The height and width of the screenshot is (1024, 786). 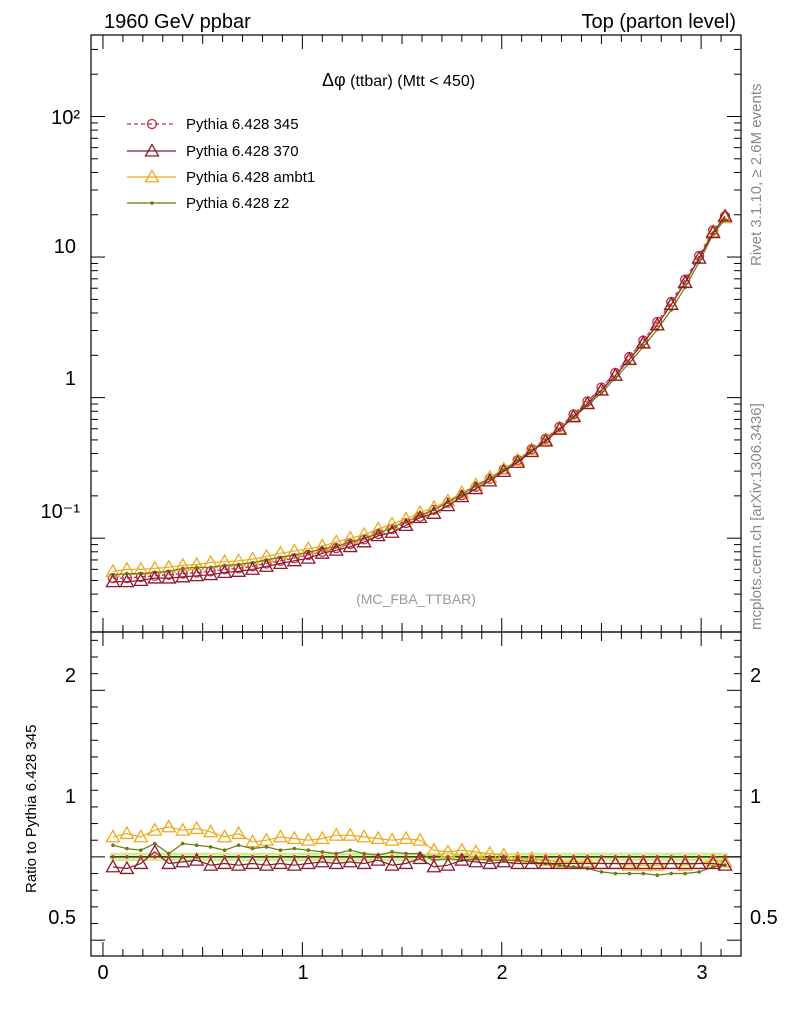 I want to click on y-tick-label-100: 10², so click(x=65, y=118).